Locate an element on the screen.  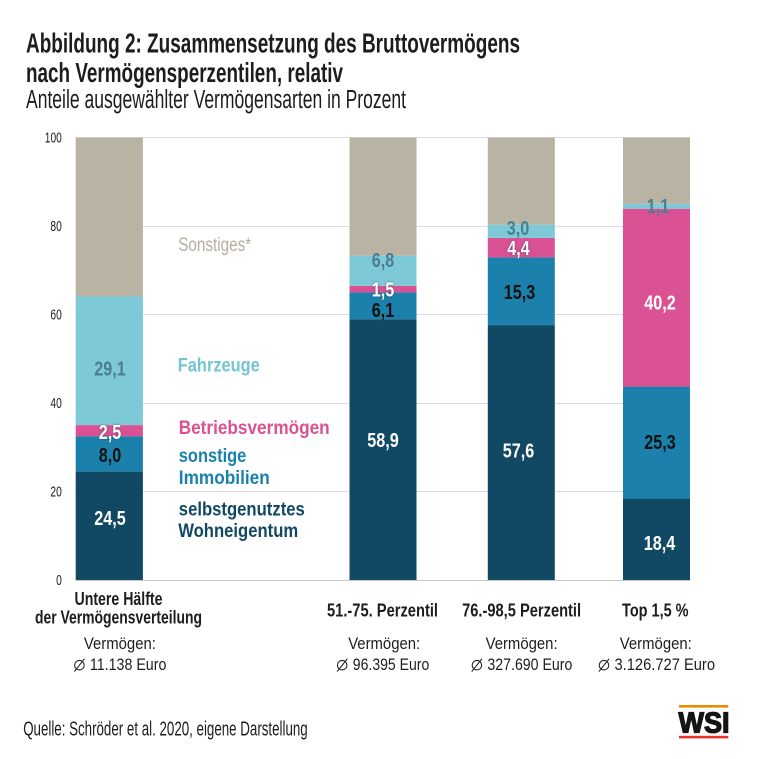
svg-text: 96.395 Euro is located at coordinates (391, 665).